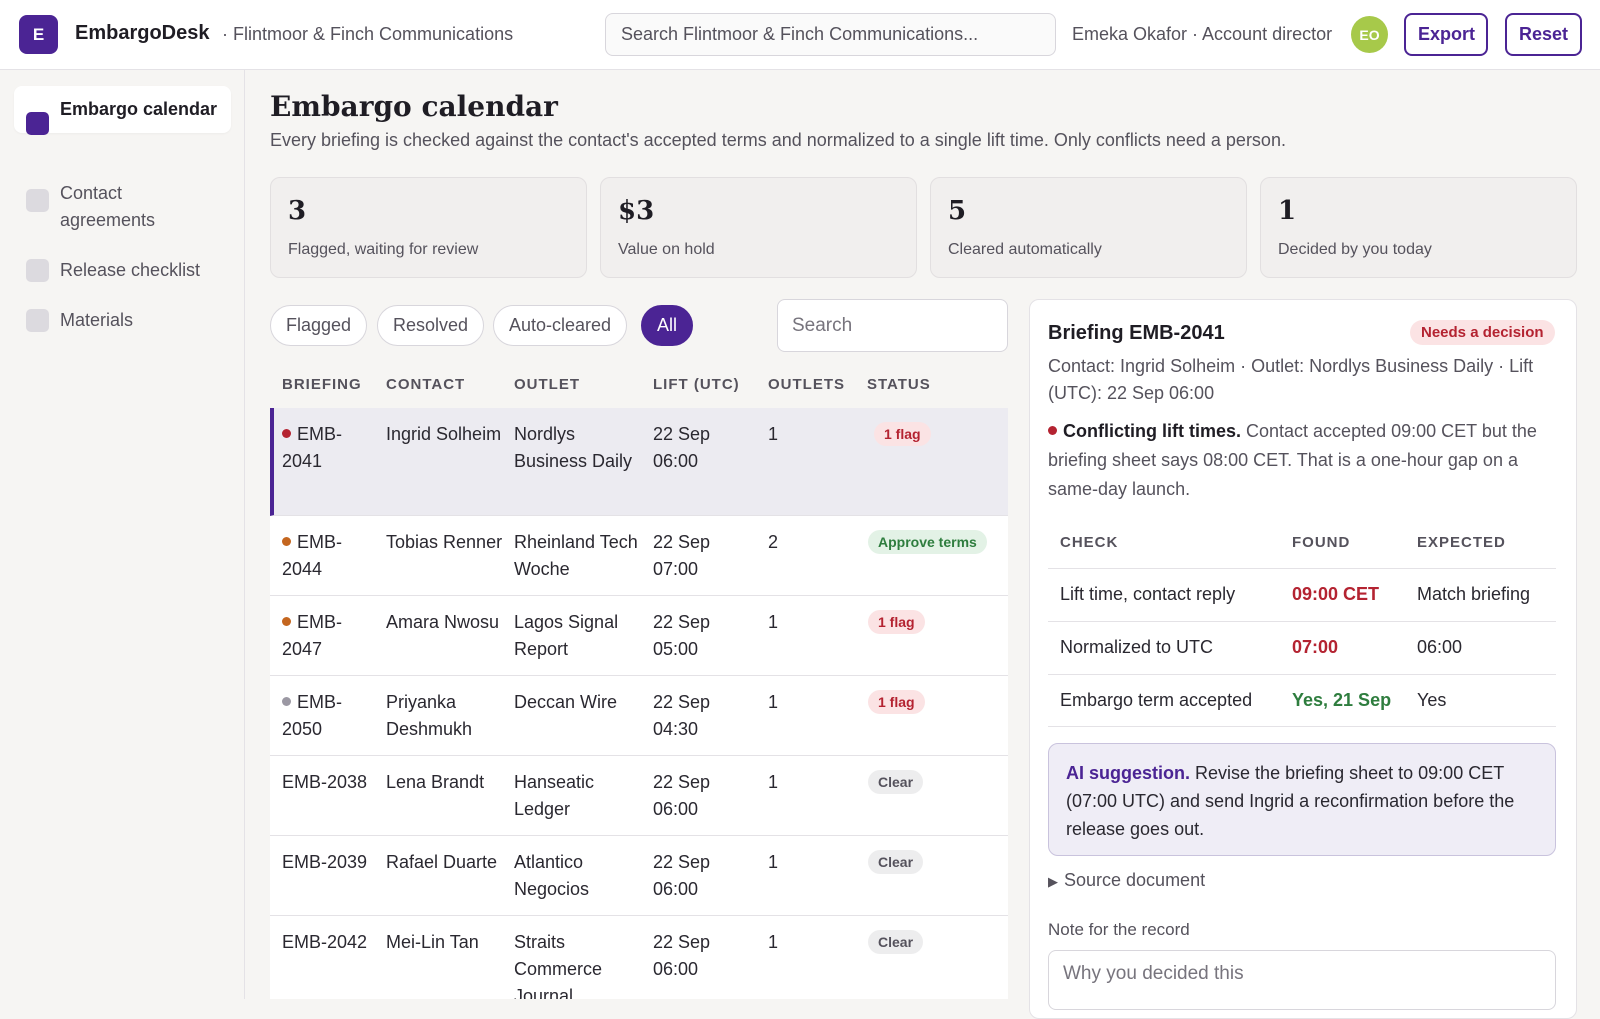  What do you see at coordinates (547, 384) in the screenshot?
I see `column-header-outlet: OUTLET` at bounding box center [547, 384].